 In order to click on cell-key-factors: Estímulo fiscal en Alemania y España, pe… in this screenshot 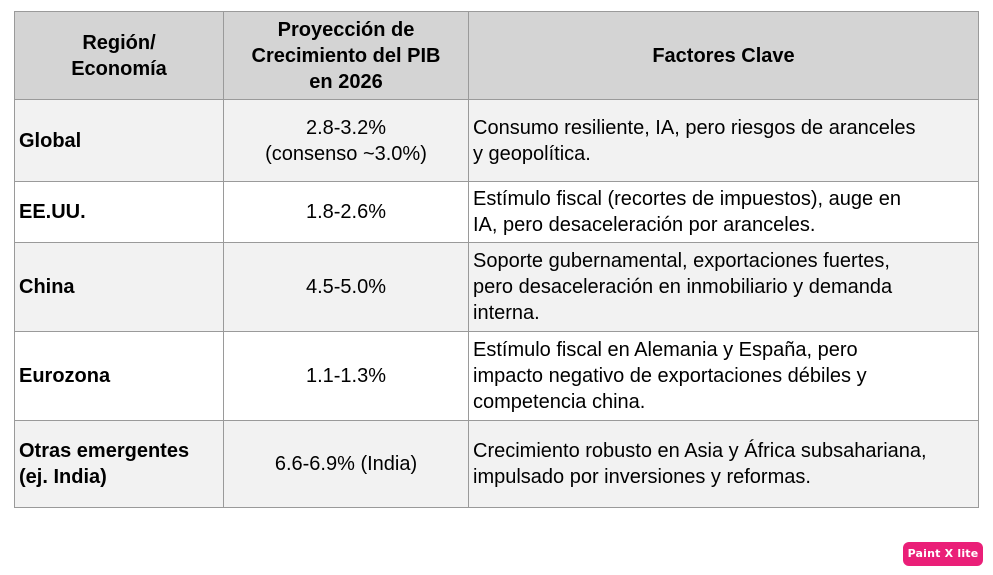, I will do `click(723, 376)`.